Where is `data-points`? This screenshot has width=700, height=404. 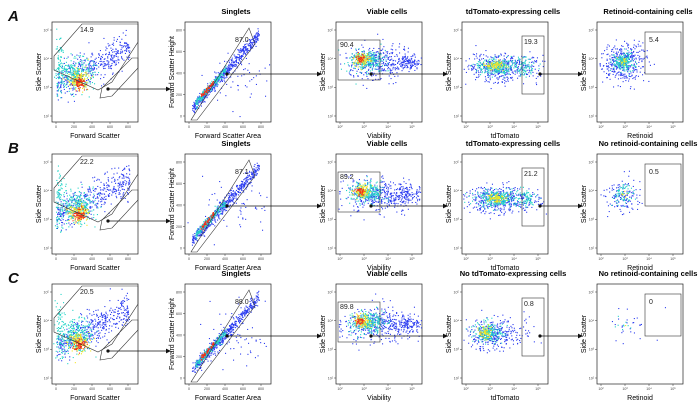
data-points is located at coordinates (504, 67).